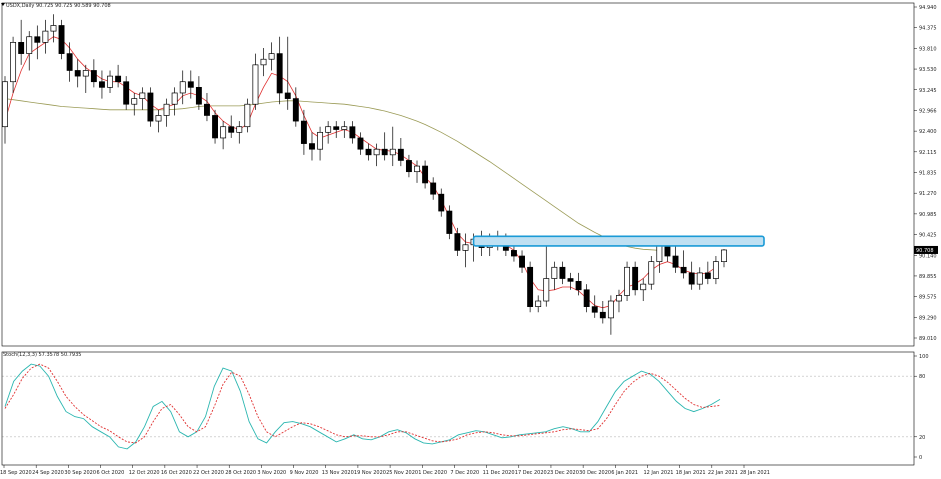  Describe the element at coordinates (304, 473) in the screenshot. I see `x-tick-label: 9 Nov 2020` at that location.